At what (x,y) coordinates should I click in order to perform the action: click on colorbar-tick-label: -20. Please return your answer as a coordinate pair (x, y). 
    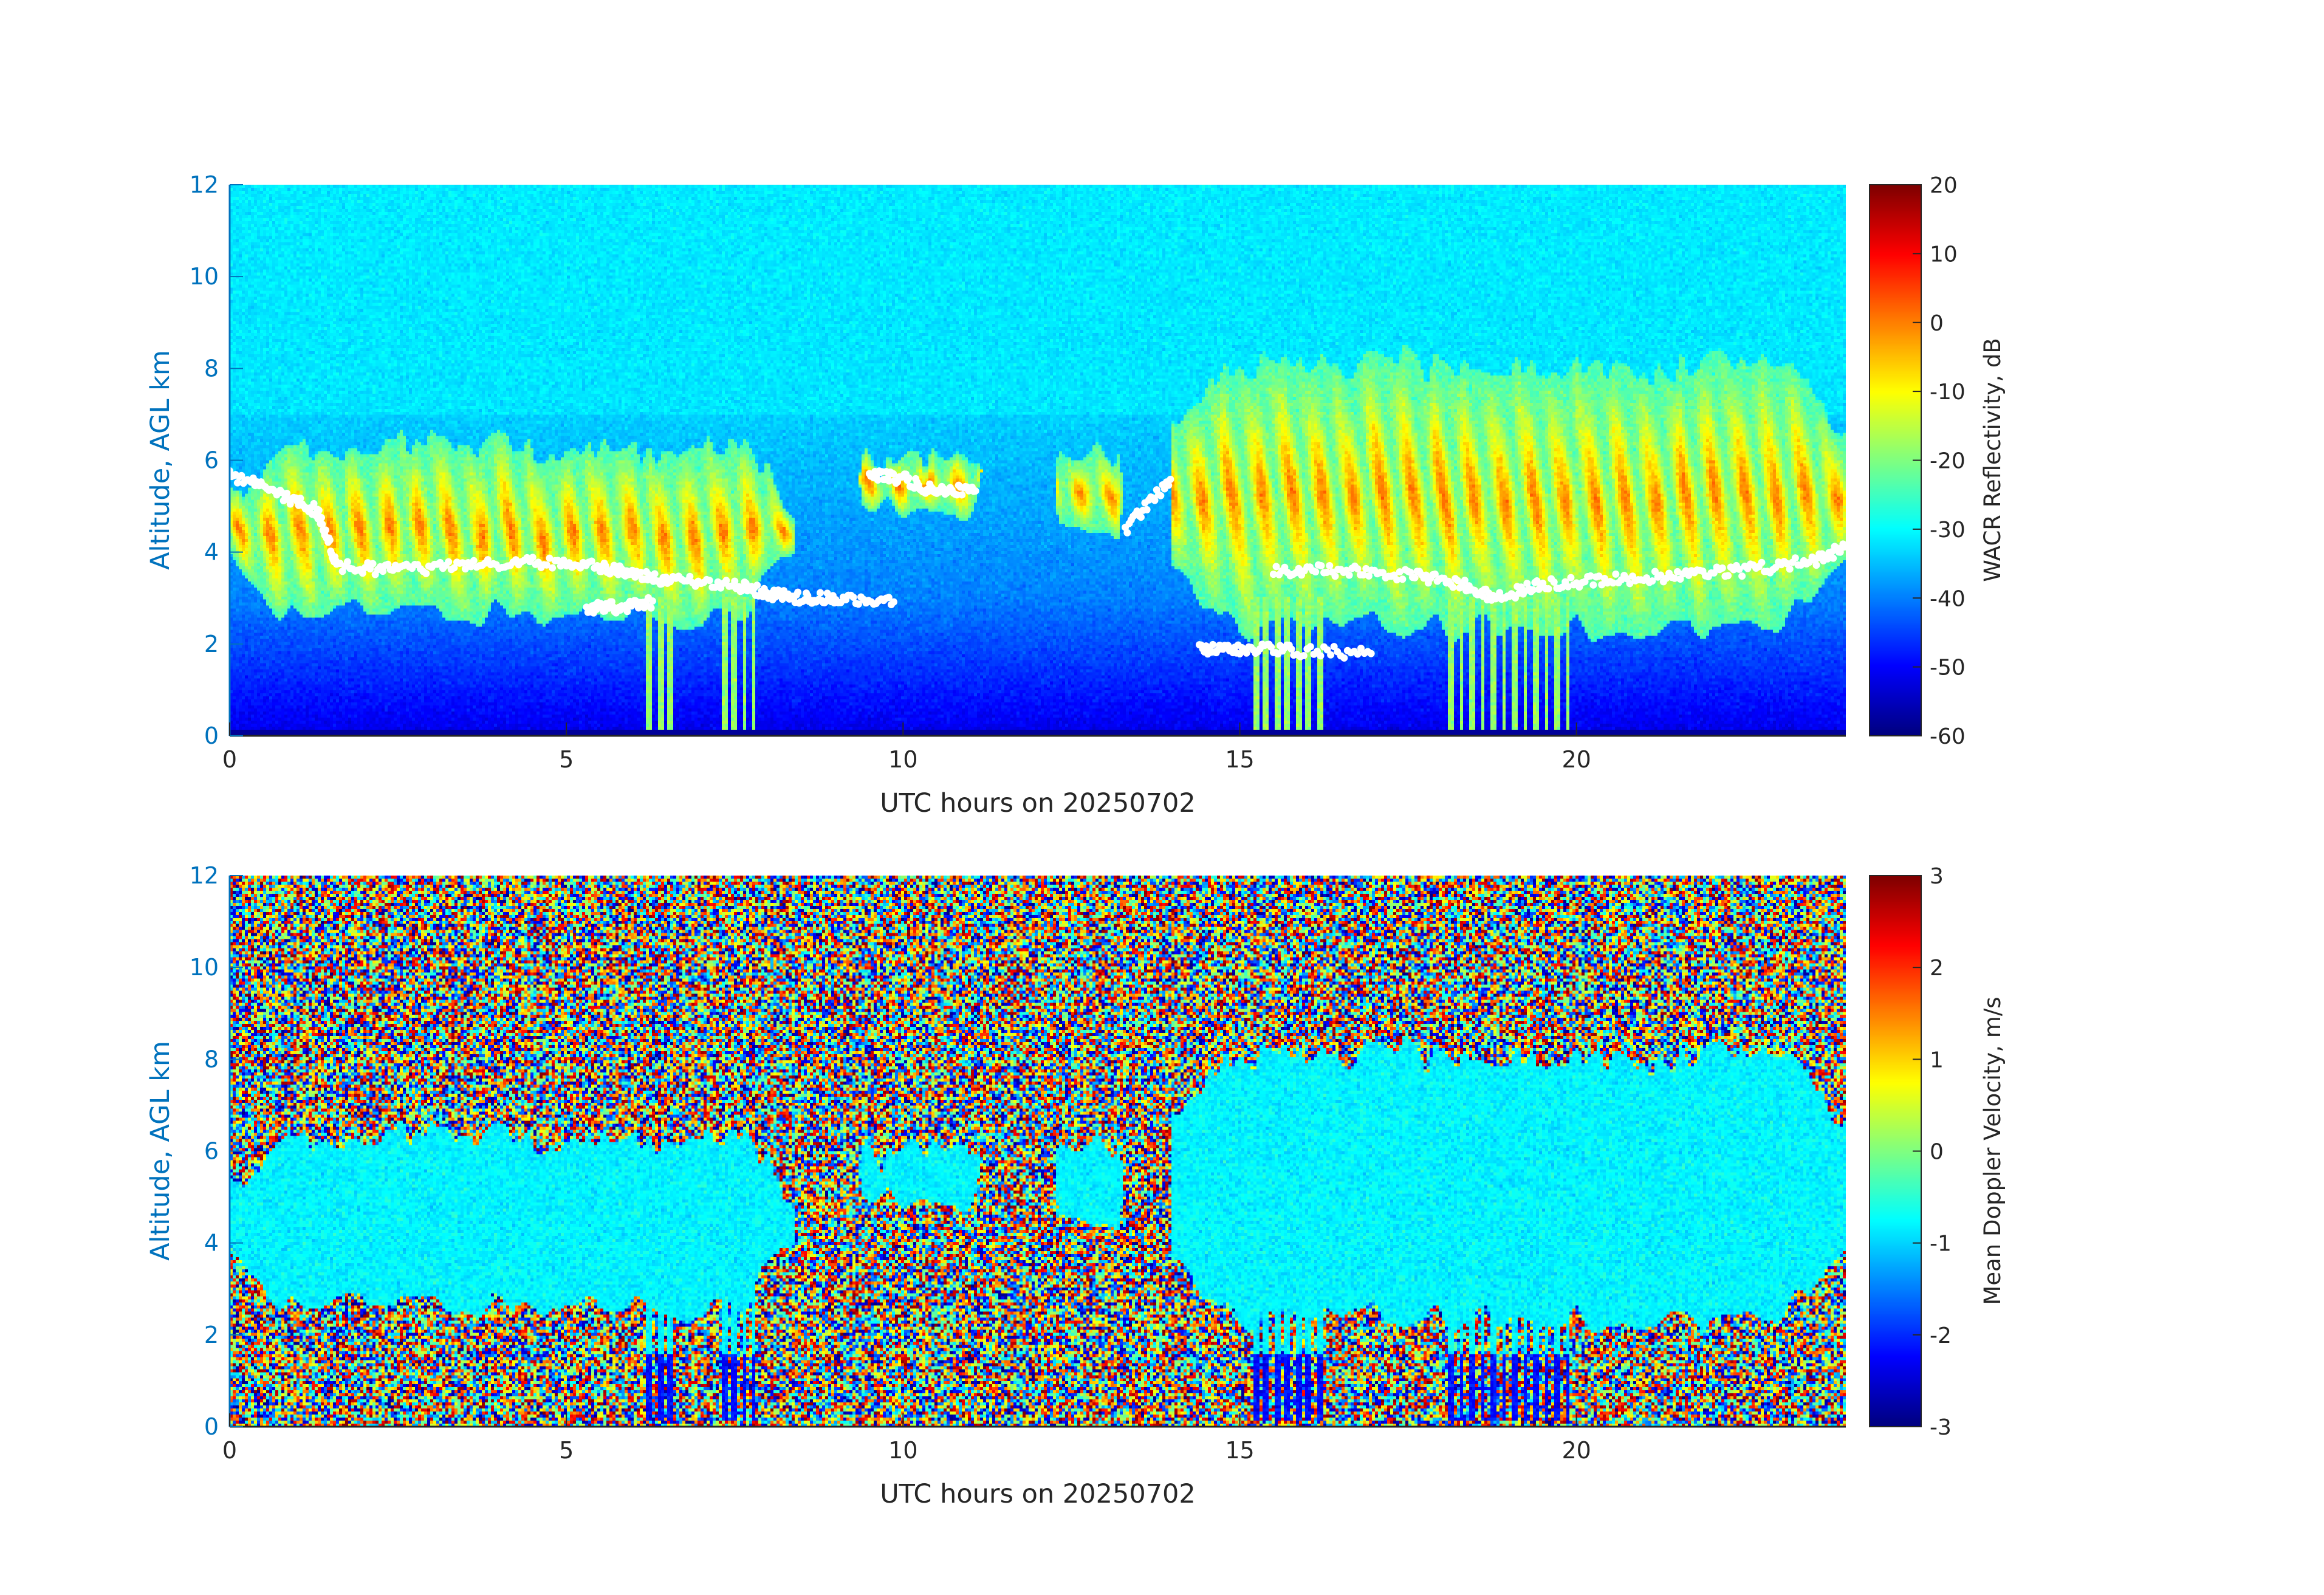
    Looking at the image, I should click on (1948, 461).